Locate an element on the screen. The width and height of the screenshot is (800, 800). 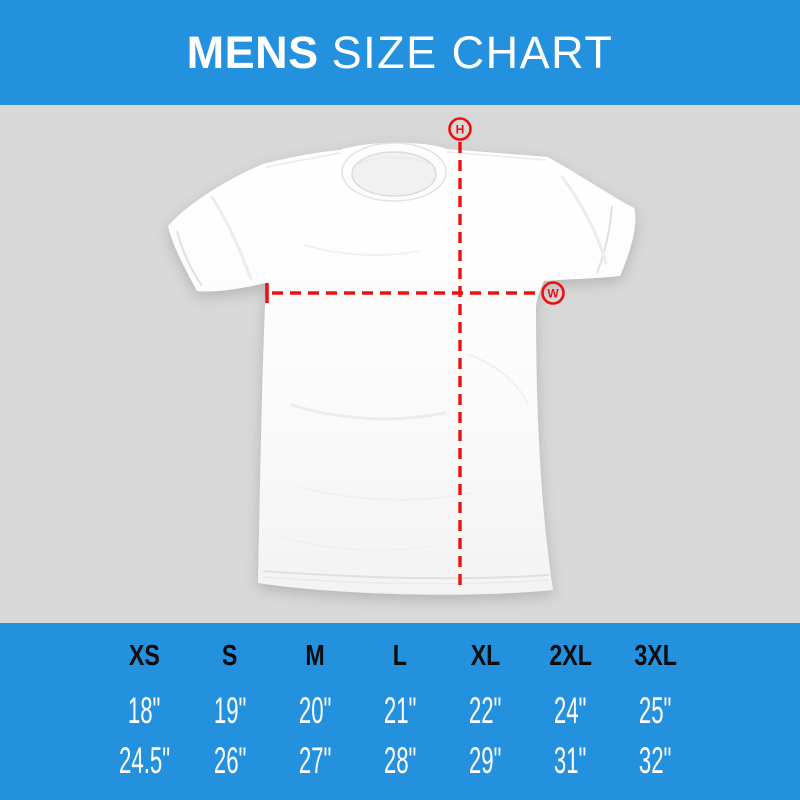
height-cell: 27" is located at coordinates (314, 760).